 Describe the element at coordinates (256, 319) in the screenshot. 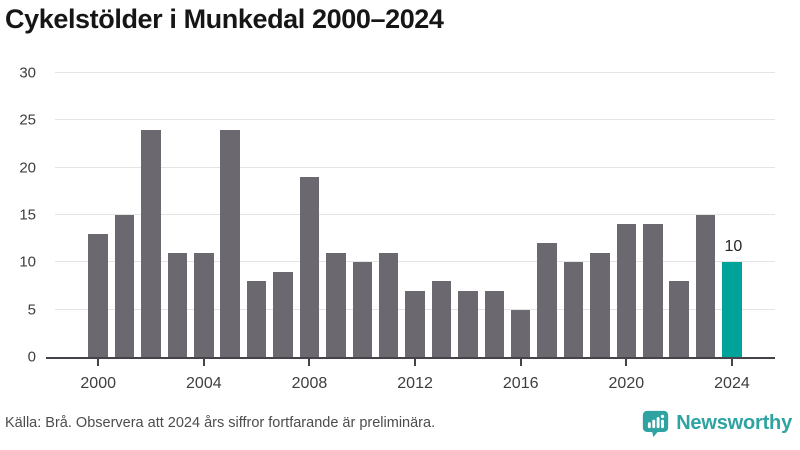

I see `bar-2006` at that location.